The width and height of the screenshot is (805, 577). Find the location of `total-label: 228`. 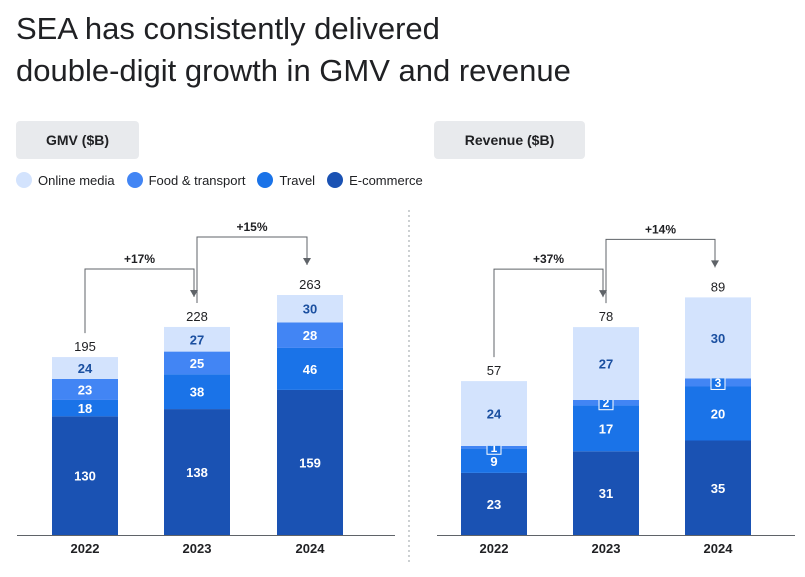

total-label: 228 is located at coordinates (197, 316).